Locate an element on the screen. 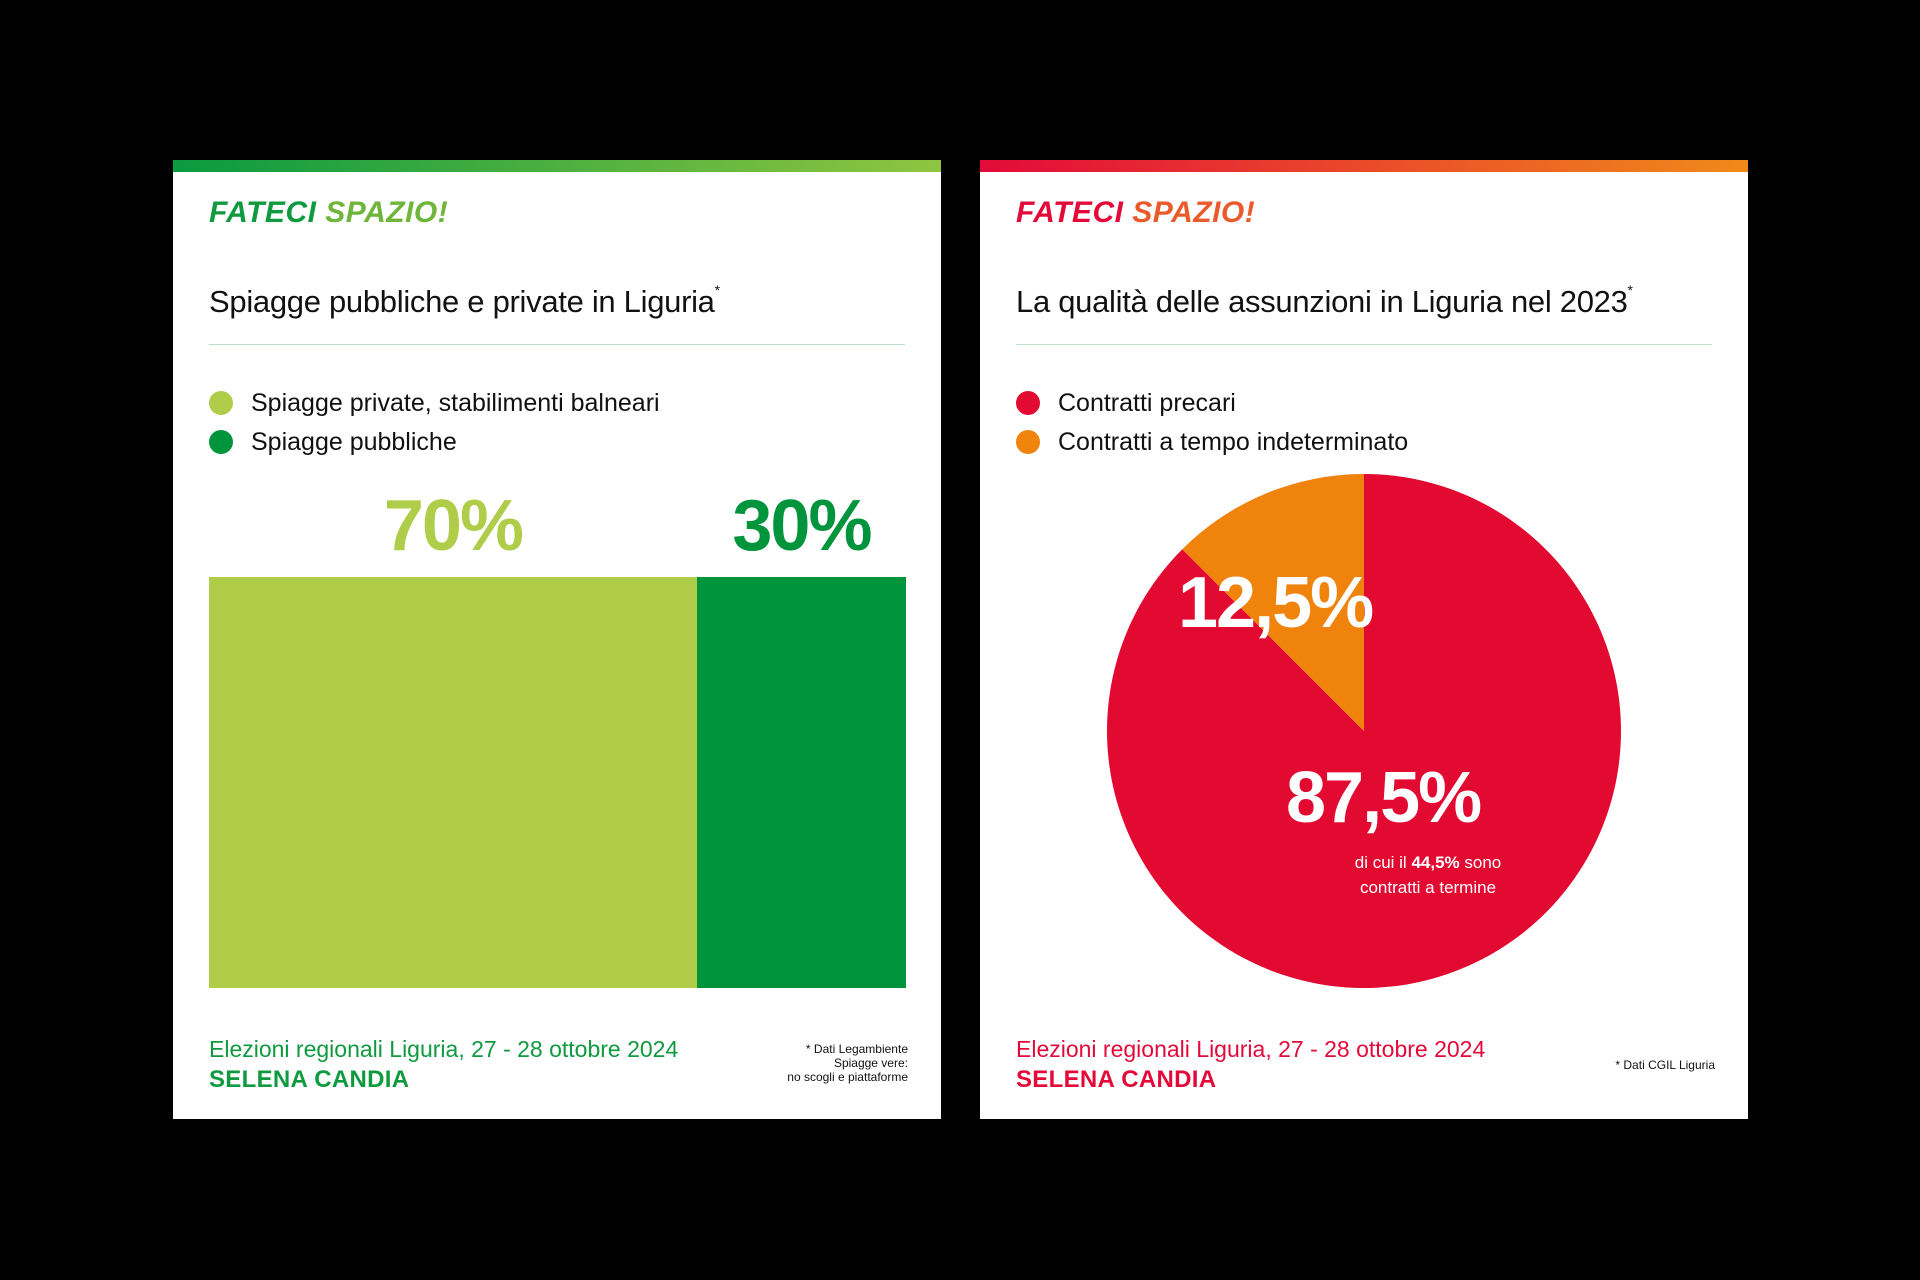 This screenshot has width=1920, height=1280. legend-item-permanent: Contratti a tempo indeterminato is located at coordinates (1212, 442).